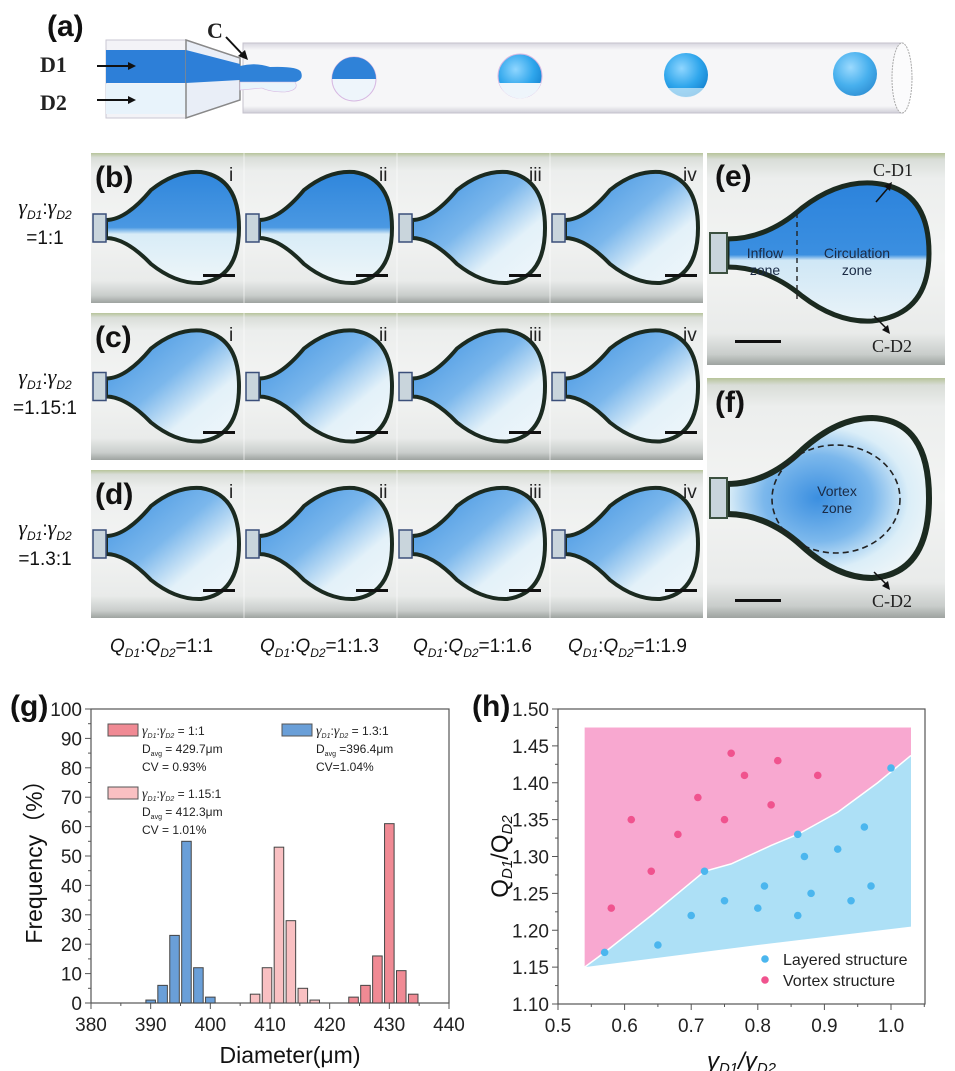 The image size is (955, 1071). Describe the element at coordinates (627, 648) in the screenshot. I see `flow-ratio-label: QD1:QD2=1:1.9` at that location.